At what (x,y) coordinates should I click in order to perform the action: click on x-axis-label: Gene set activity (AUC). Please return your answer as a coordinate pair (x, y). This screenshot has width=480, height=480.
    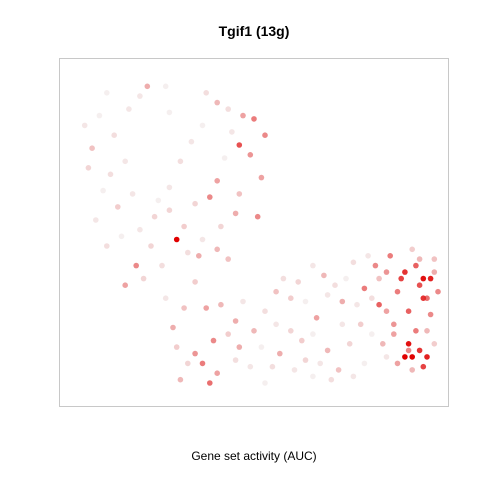
    Looking at the image, I should click on (253, 456).